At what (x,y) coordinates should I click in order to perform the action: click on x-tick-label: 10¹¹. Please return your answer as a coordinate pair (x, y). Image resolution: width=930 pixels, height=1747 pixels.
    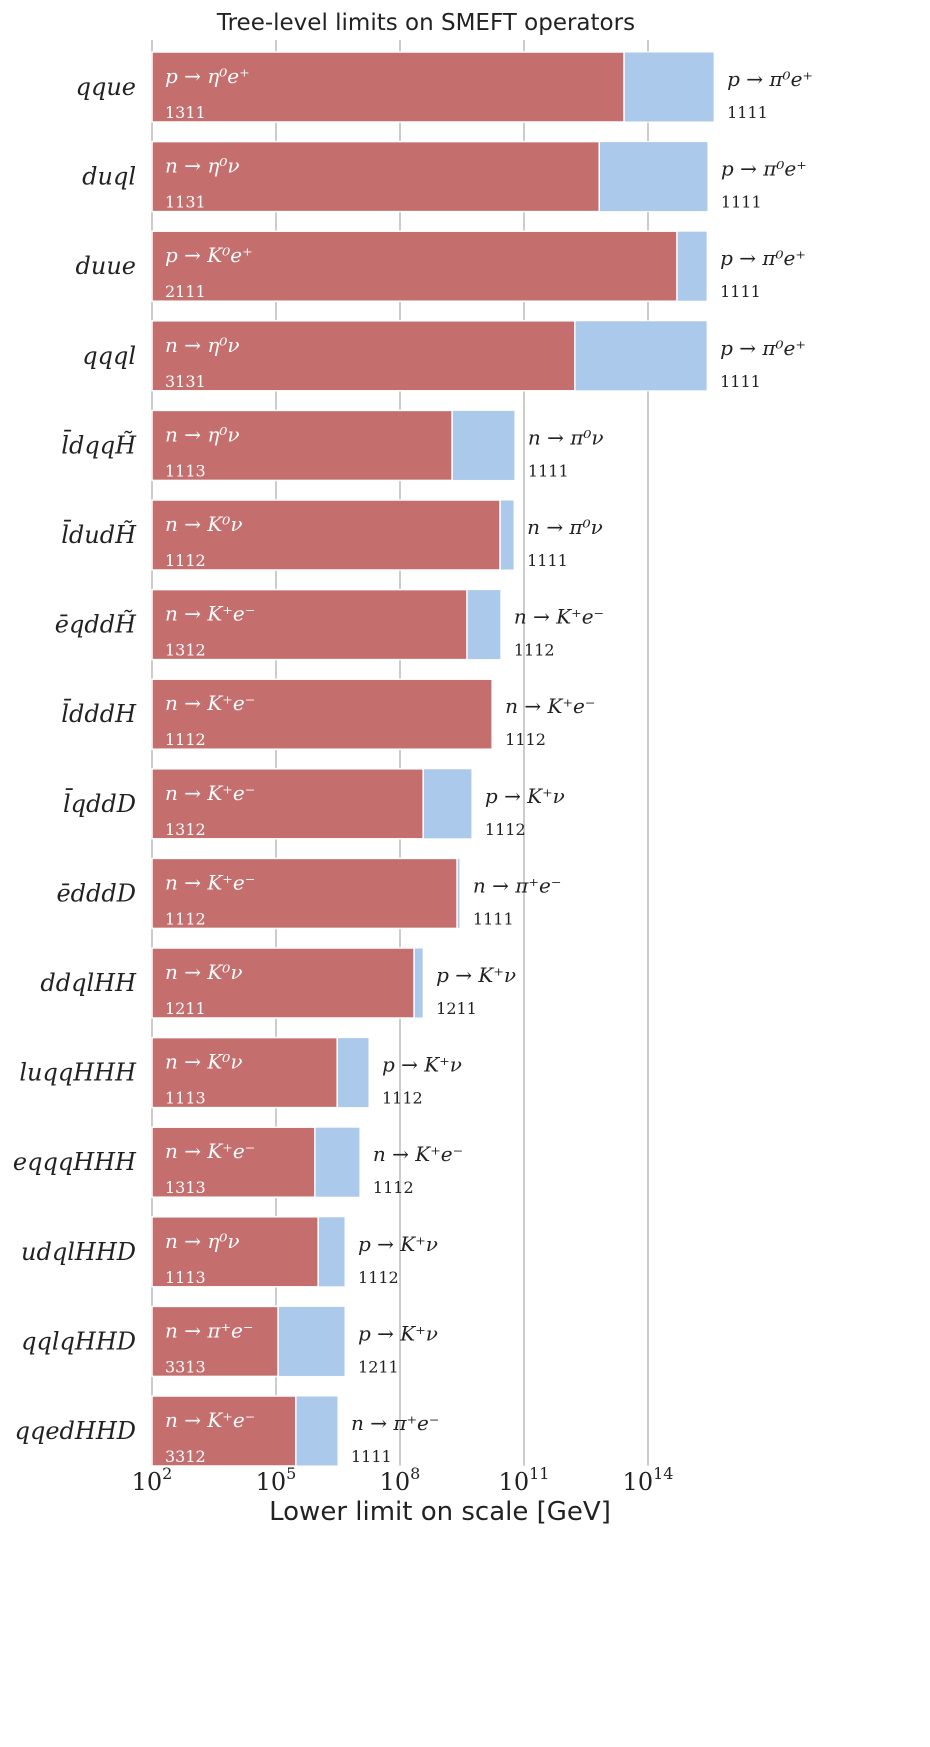
    Looking at the image, I should click on (524, 1480).